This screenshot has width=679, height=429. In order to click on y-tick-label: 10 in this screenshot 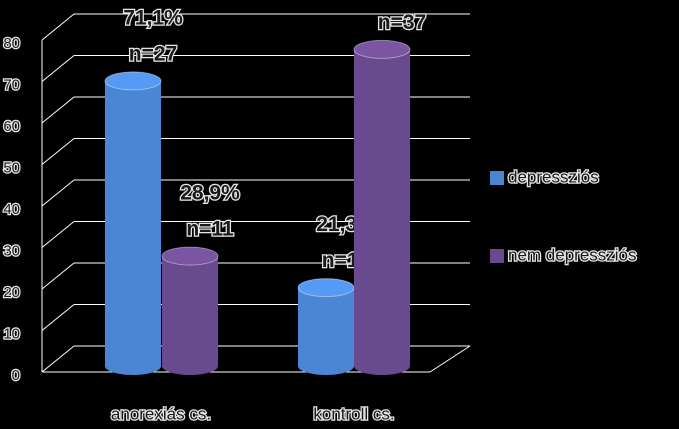, I will do `click(11, 333)`.